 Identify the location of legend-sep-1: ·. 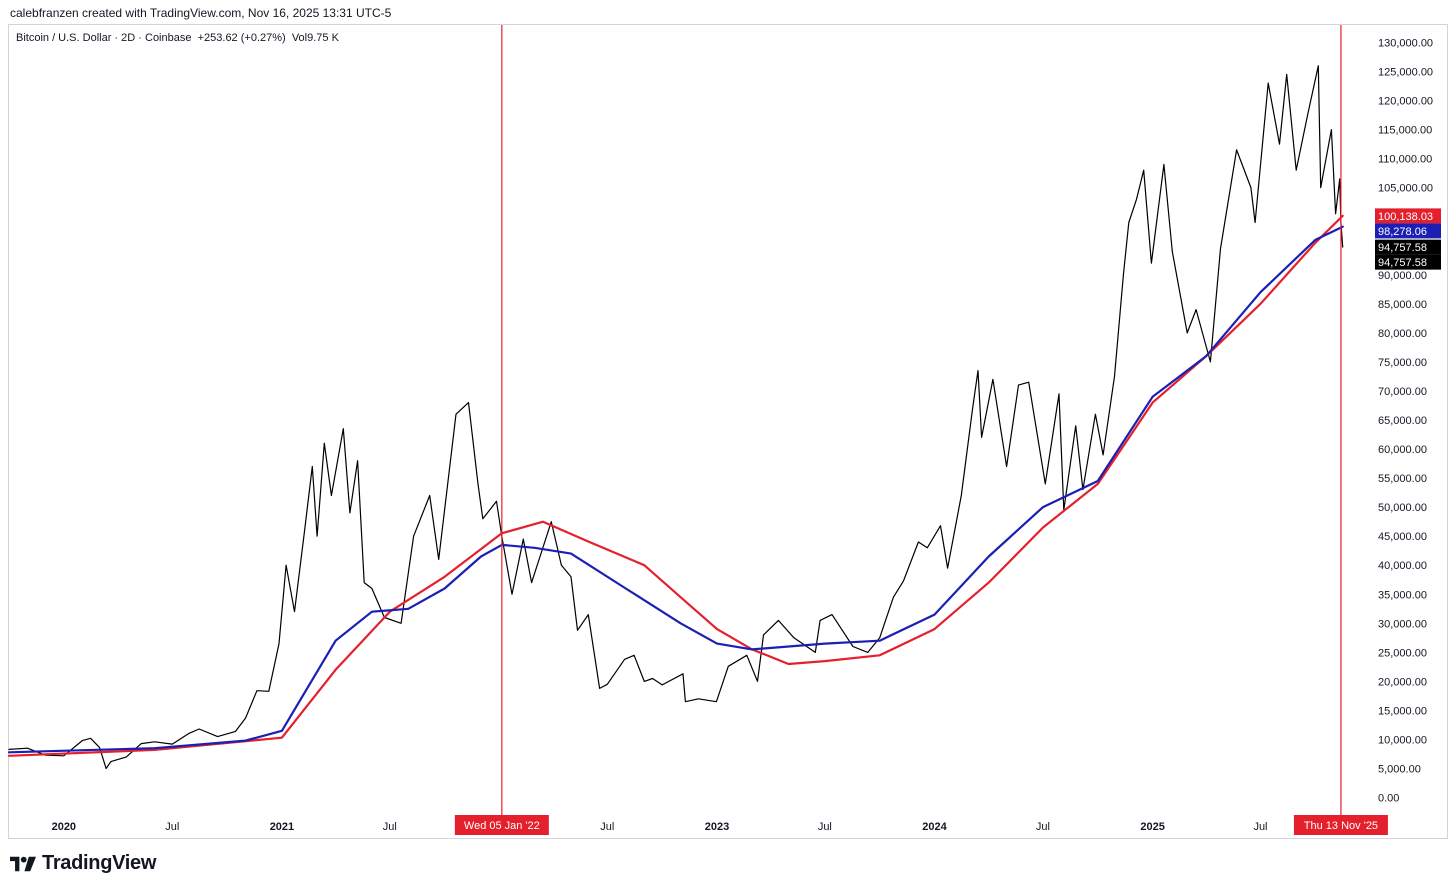
(116, 38).